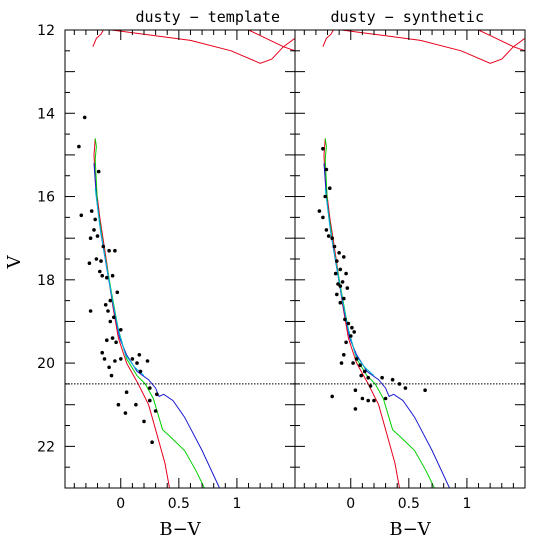  I want to click on y-axis-label: V, so click(14, 262).